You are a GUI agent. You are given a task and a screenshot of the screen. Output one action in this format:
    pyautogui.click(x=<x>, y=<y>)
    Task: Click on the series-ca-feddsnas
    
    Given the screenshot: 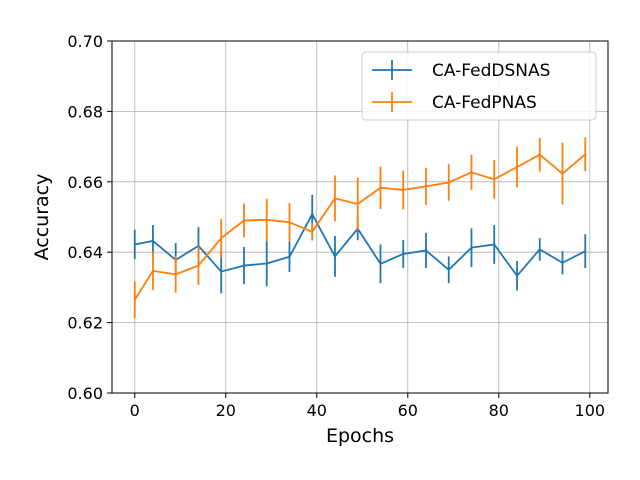 What is the action you would take?
    pyautogui.click(x=360, y=244)
    